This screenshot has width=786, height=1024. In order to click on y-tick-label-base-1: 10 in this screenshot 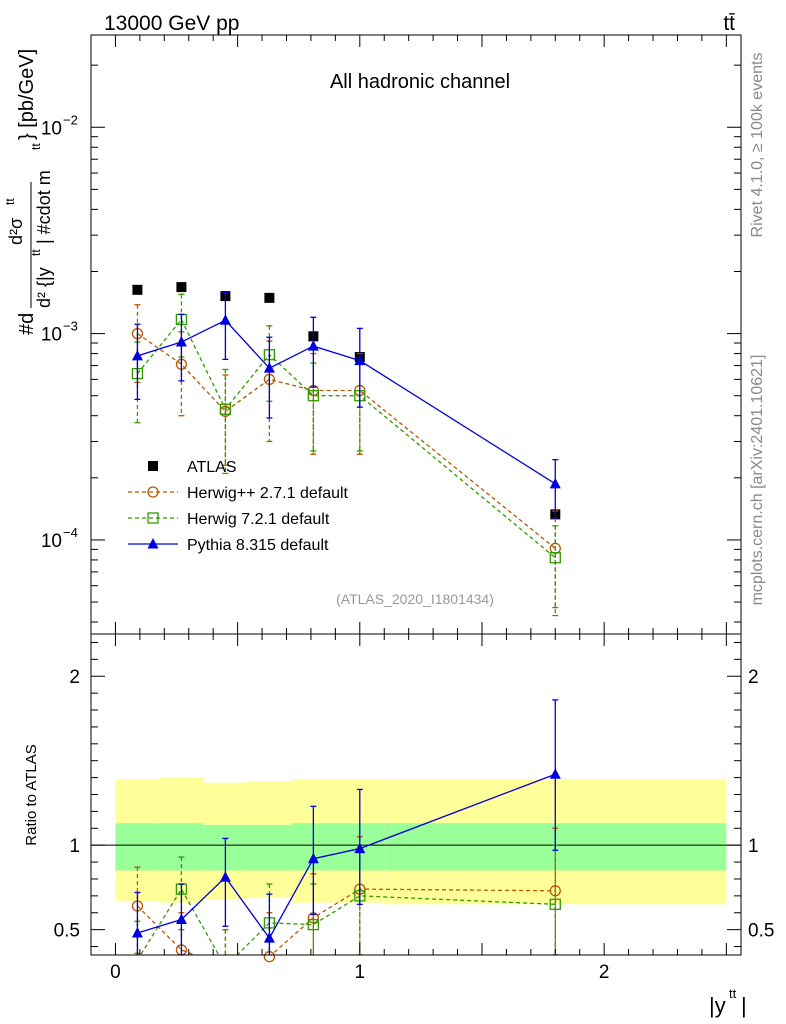, I will do `click(51, 335)`.